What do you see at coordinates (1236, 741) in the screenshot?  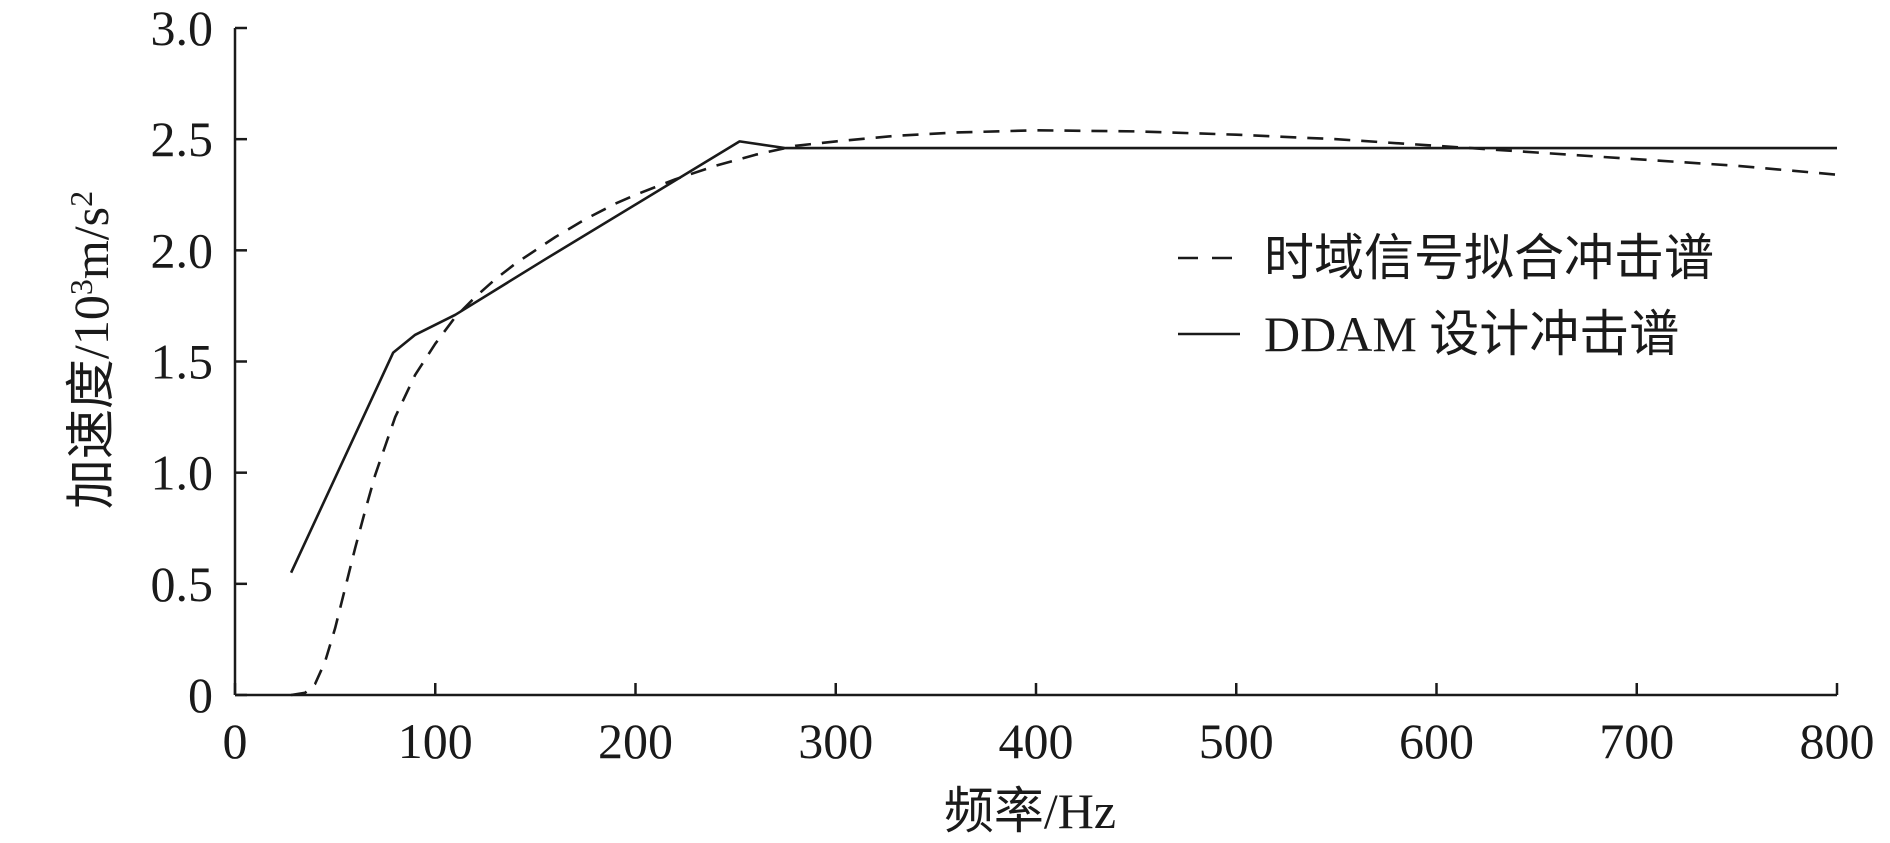 I see `x-tick-label: 500` at bounding box center [1236, 741].